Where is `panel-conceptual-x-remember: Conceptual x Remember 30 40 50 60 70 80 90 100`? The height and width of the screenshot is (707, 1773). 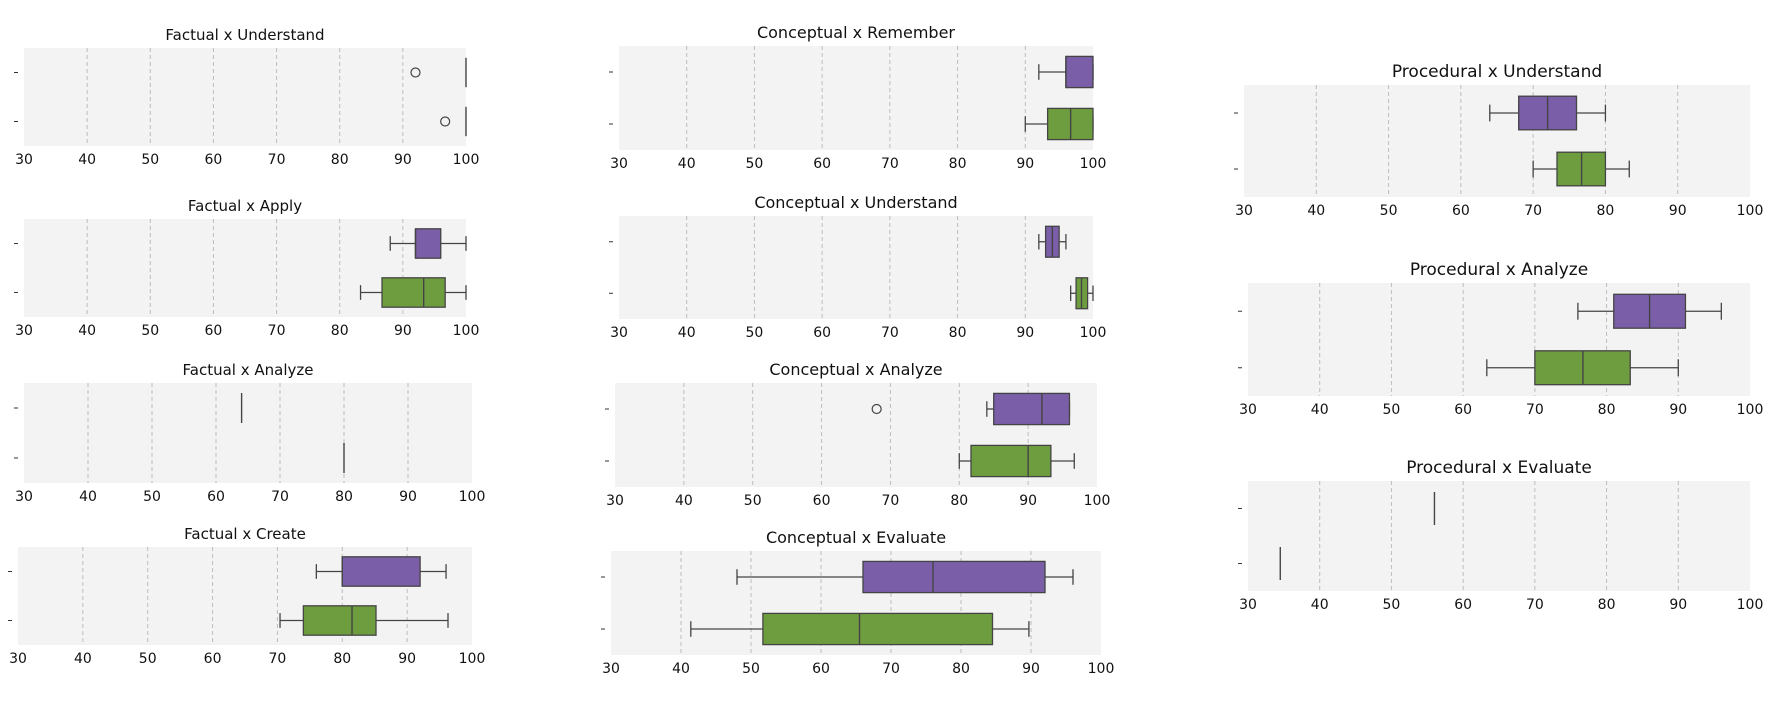
panel-conceptual-x-remember: Conceptual x Remember 30 40 50 60 70 80 90 100 is located at coordinates (857, 97).